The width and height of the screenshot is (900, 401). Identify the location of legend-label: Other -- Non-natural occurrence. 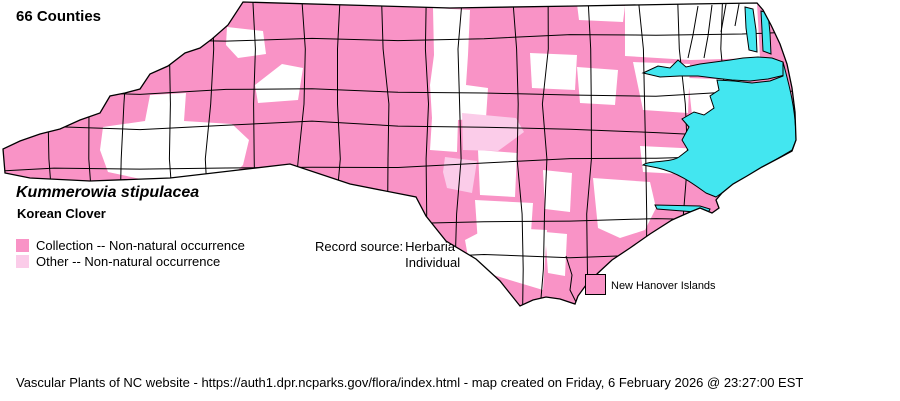
(128, 261).